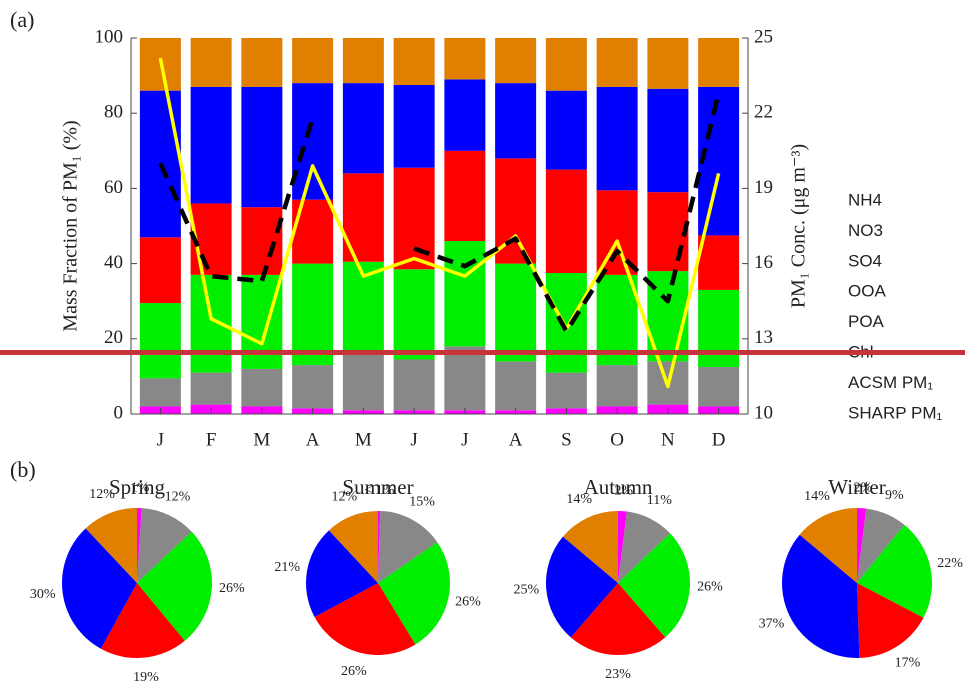  What do you see at coordinates (379, 490) in the screenshot?
I see `pie-value-label: < 1%` at bounding box center [379, 490].